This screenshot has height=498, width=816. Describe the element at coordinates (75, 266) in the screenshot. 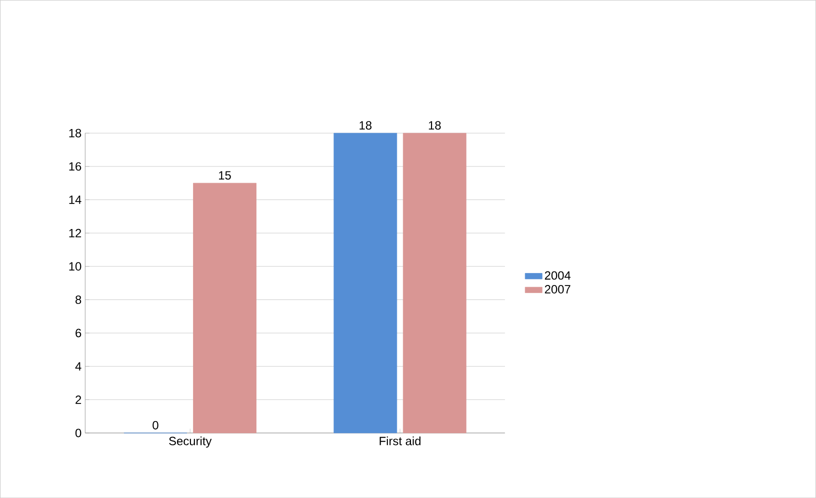

I see `y-tick-label: 10` at that location.